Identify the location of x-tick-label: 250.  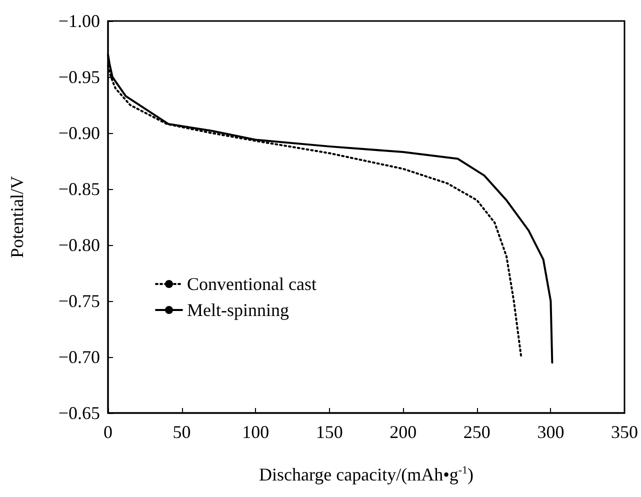
(476, 432).